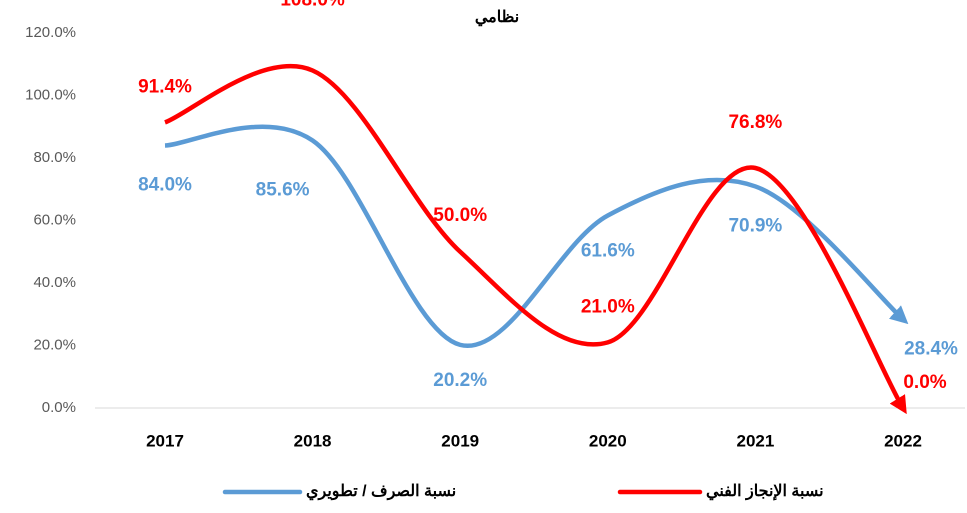 Image resolution: width=967 pixels, height=513 pixels. I want to click on data-label: 20.2%, so click(460, 380).